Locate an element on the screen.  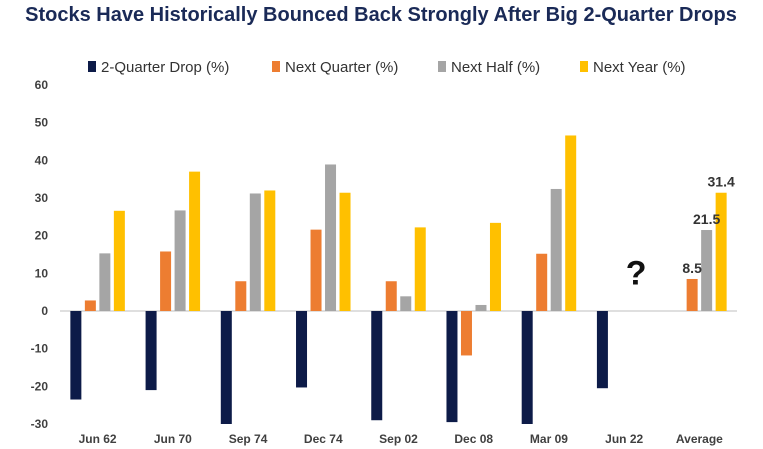
legend-item-next-half: Next Half (%) is located at coordinates (489, 67).